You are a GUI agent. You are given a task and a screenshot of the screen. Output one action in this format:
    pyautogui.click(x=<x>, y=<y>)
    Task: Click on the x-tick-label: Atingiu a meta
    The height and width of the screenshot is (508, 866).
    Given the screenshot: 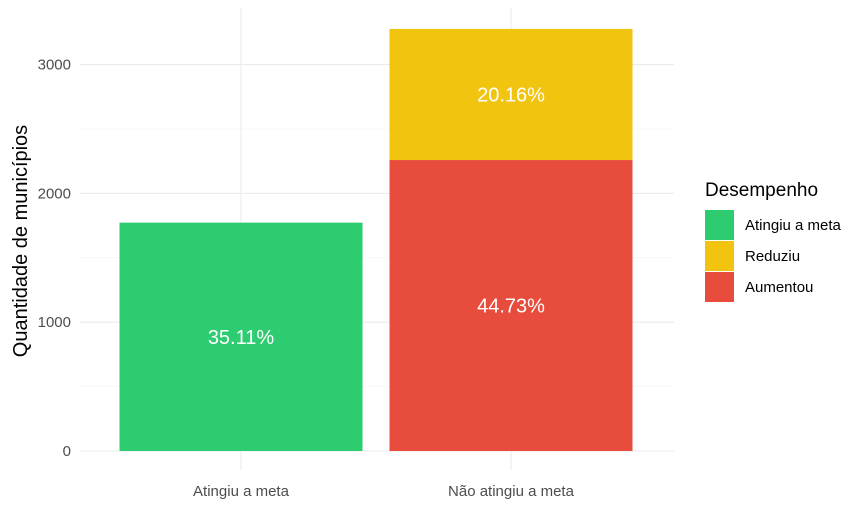 What is the action you would take?
    pyautogui.click(x=241, y=491)
    